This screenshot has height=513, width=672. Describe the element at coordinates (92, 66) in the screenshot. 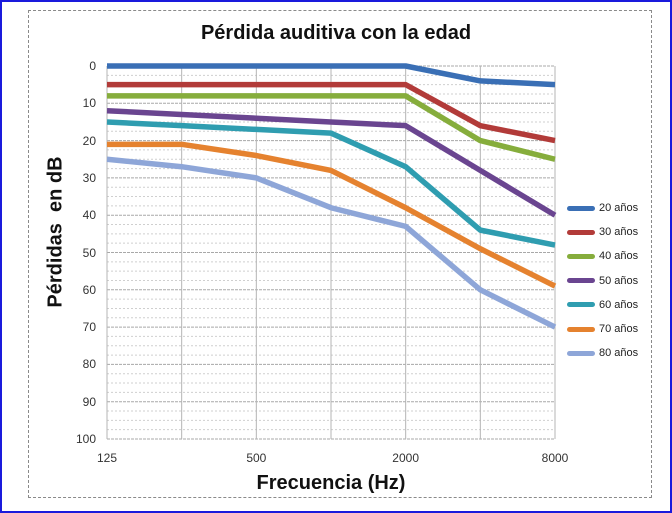

I see `y-tick-label: 0` at that location.